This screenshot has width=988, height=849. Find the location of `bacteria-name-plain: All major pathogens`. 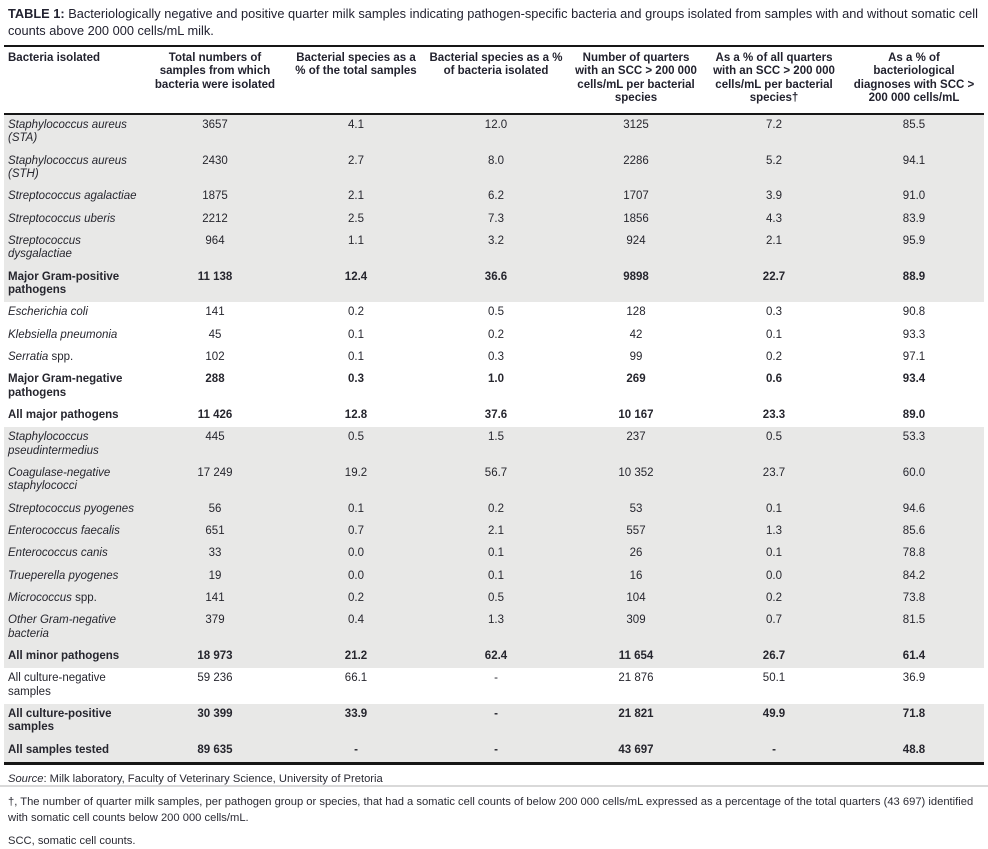

bacteria-name-plain: All major pathogens is located at coordinates (63, 414).